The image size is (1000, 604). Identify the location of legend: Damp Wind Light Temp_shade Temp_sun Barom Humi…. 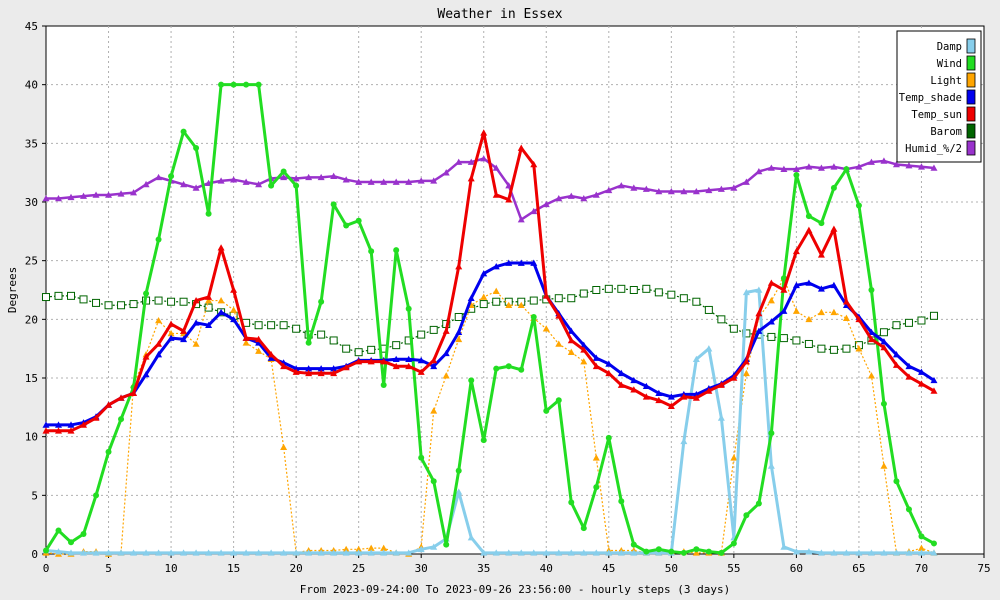
(939, 96).